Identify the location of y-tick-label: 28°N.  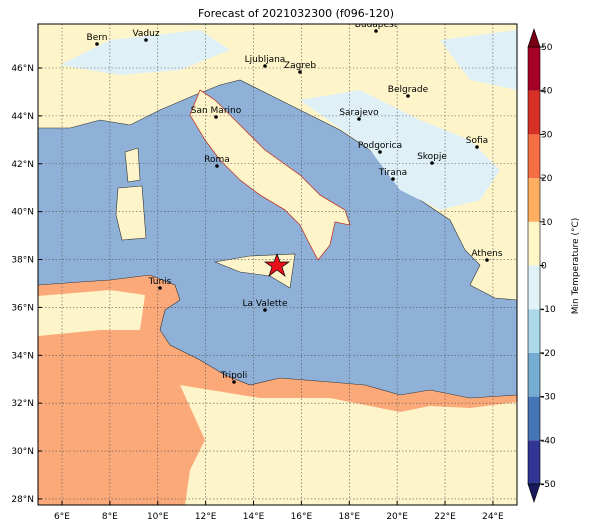
(22, 500).